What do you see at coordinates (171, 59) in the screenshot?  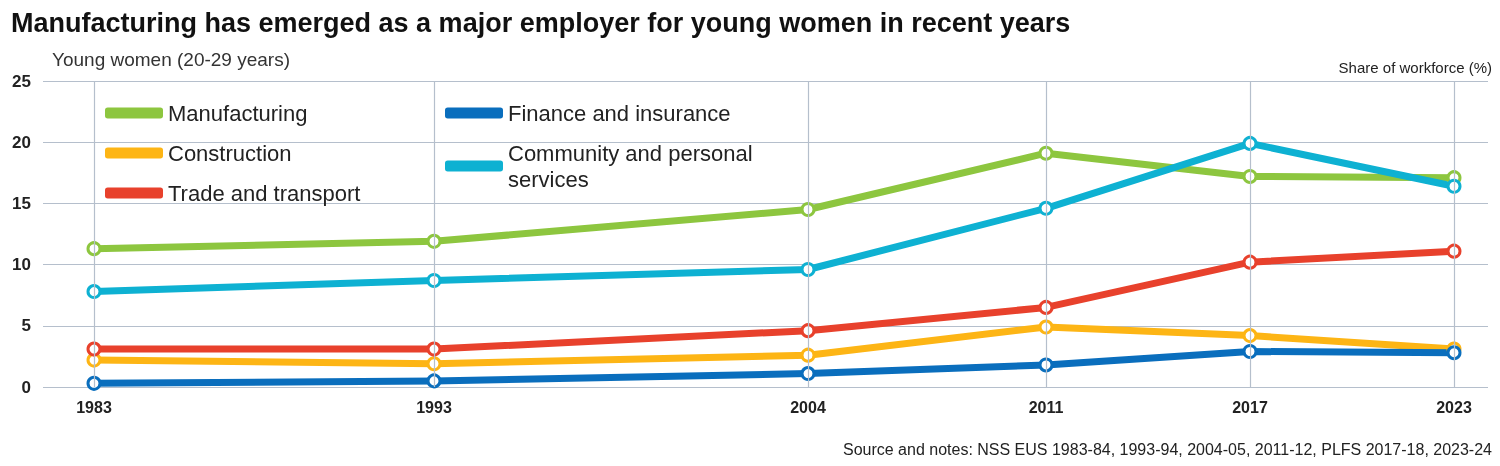 I see `chart-subtitle: Young women (20-29 years)` at bounding box center [171, 59].